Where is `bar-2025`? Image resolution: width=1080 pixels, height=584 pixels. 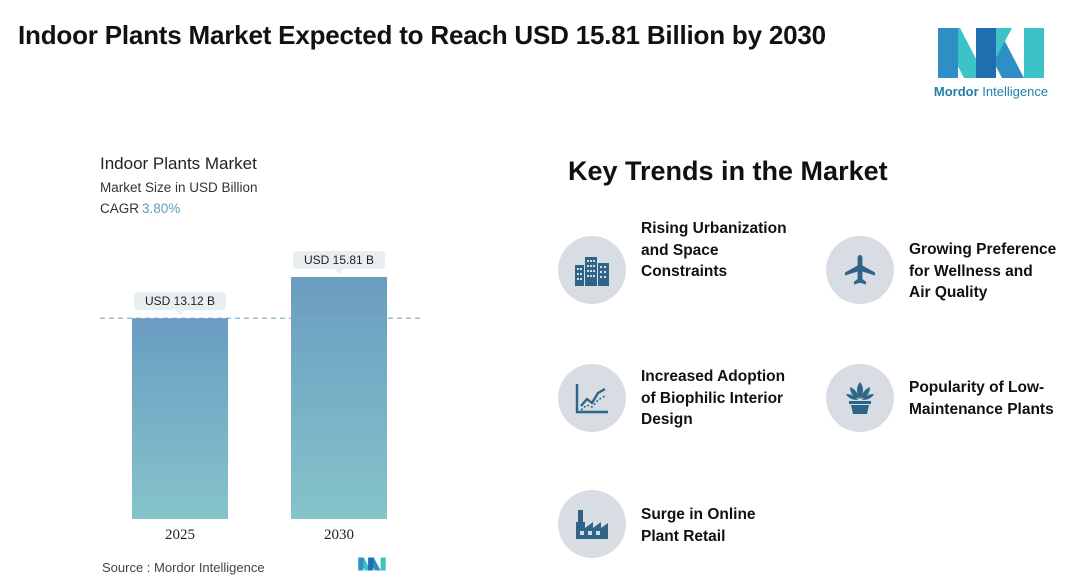 bar-2025 is located at coordinates (180, 418).